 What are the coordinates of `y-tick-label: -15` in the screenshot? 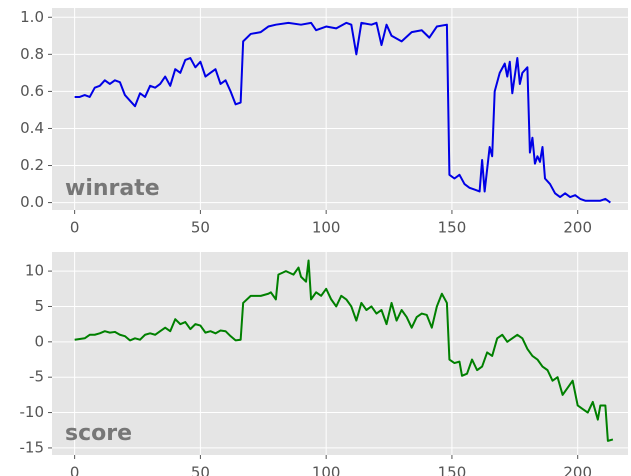 It's located at (32, 447).